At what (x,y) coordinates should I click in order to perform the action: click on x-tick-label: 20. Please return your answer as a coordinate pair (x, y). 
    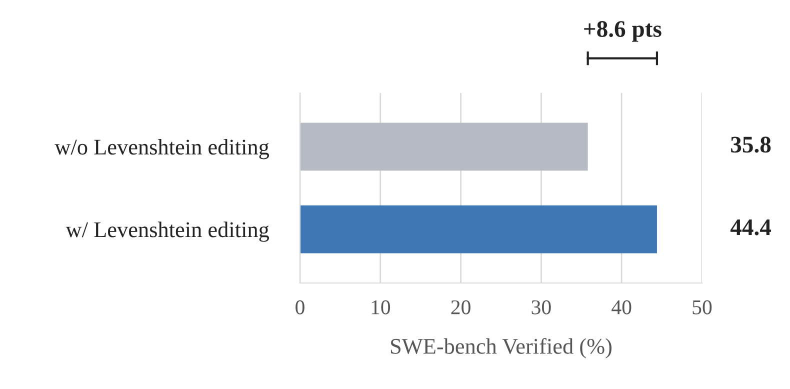
    Looking at the image, I should click on (460, 307).